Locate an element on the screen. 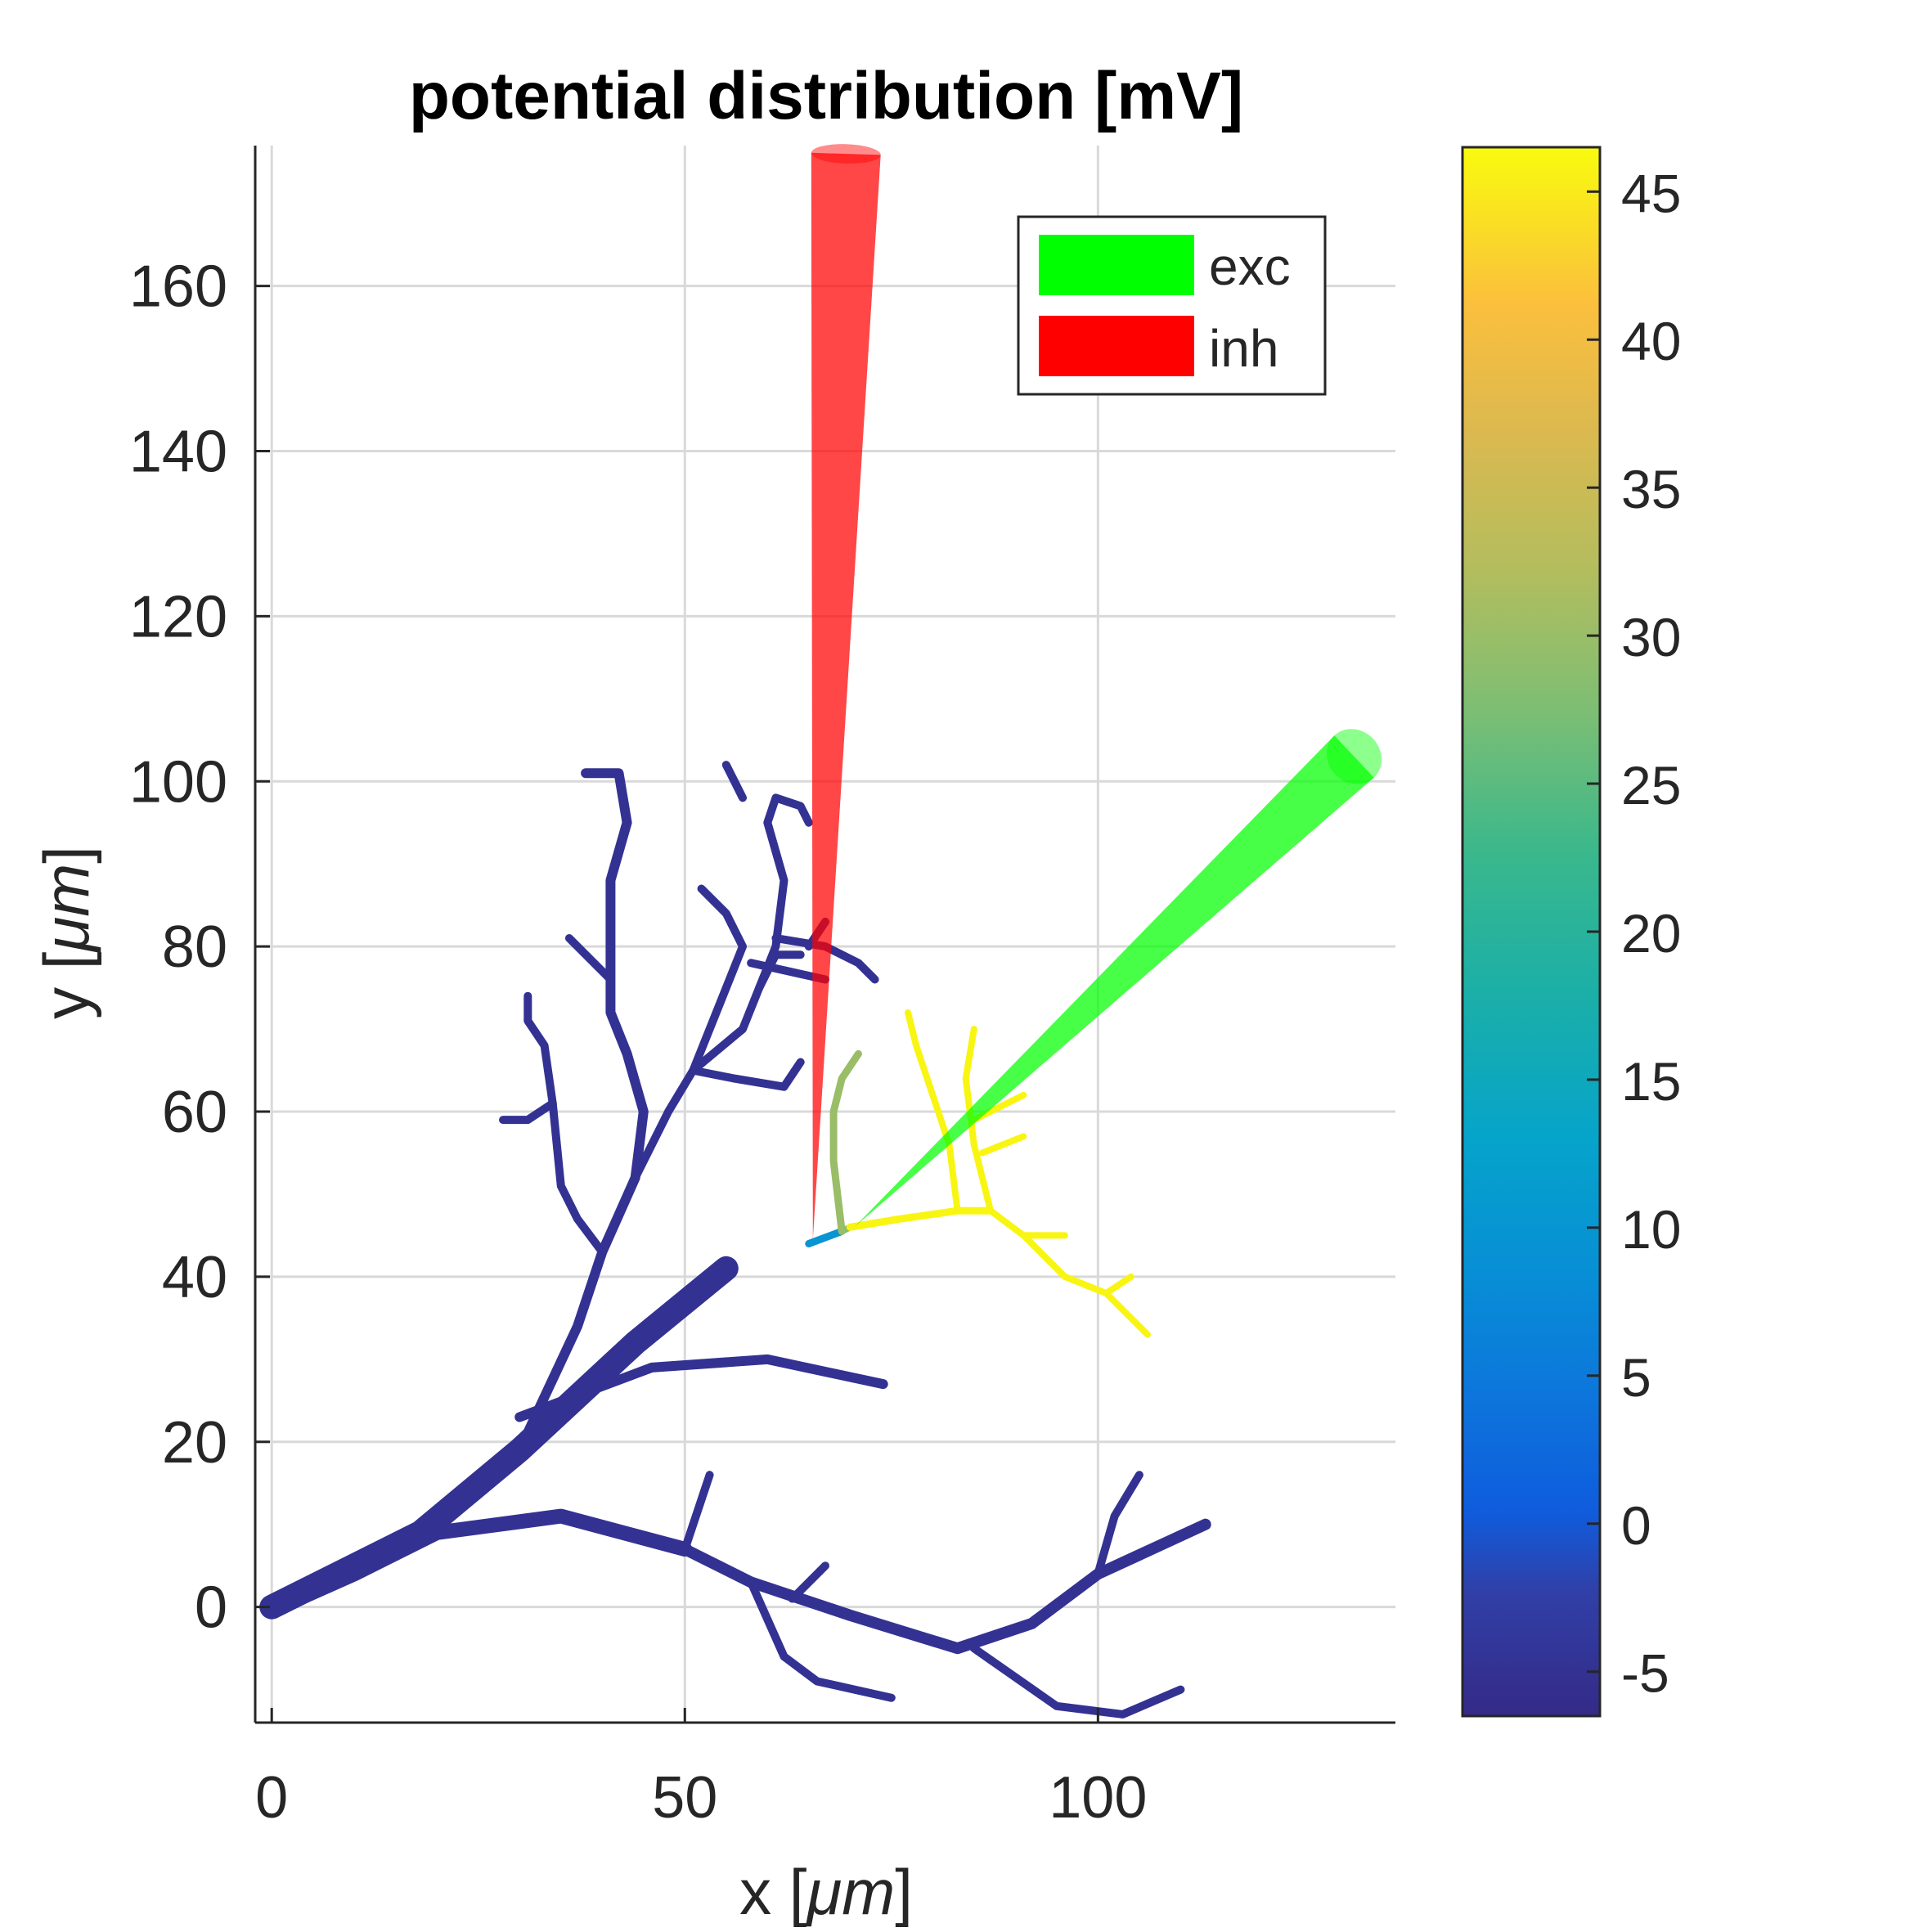 This screenshot has height=1932, width=1932. y-axis-label-suffix: ] is located at coordinates (66, 855).